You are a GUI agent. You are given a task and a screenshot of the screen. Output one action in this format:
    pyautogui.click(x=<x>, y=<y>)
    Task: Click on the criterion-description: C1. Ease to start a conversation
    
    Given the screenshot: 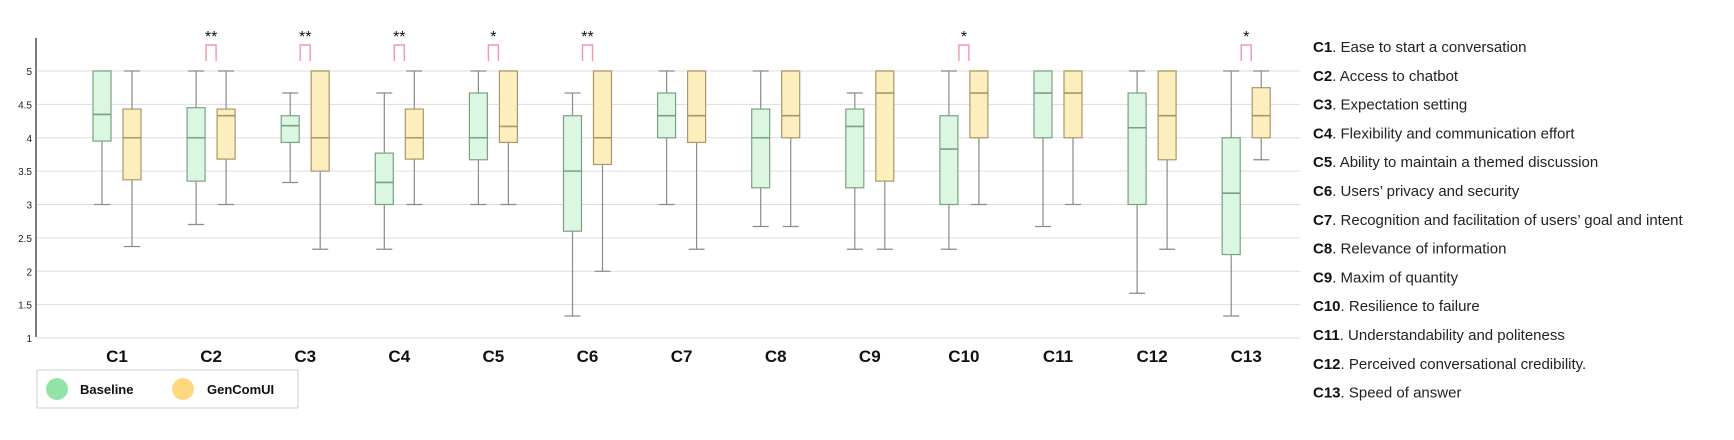 What is the action you would take?
    pyautogui.click(x=1419, y=47)
    